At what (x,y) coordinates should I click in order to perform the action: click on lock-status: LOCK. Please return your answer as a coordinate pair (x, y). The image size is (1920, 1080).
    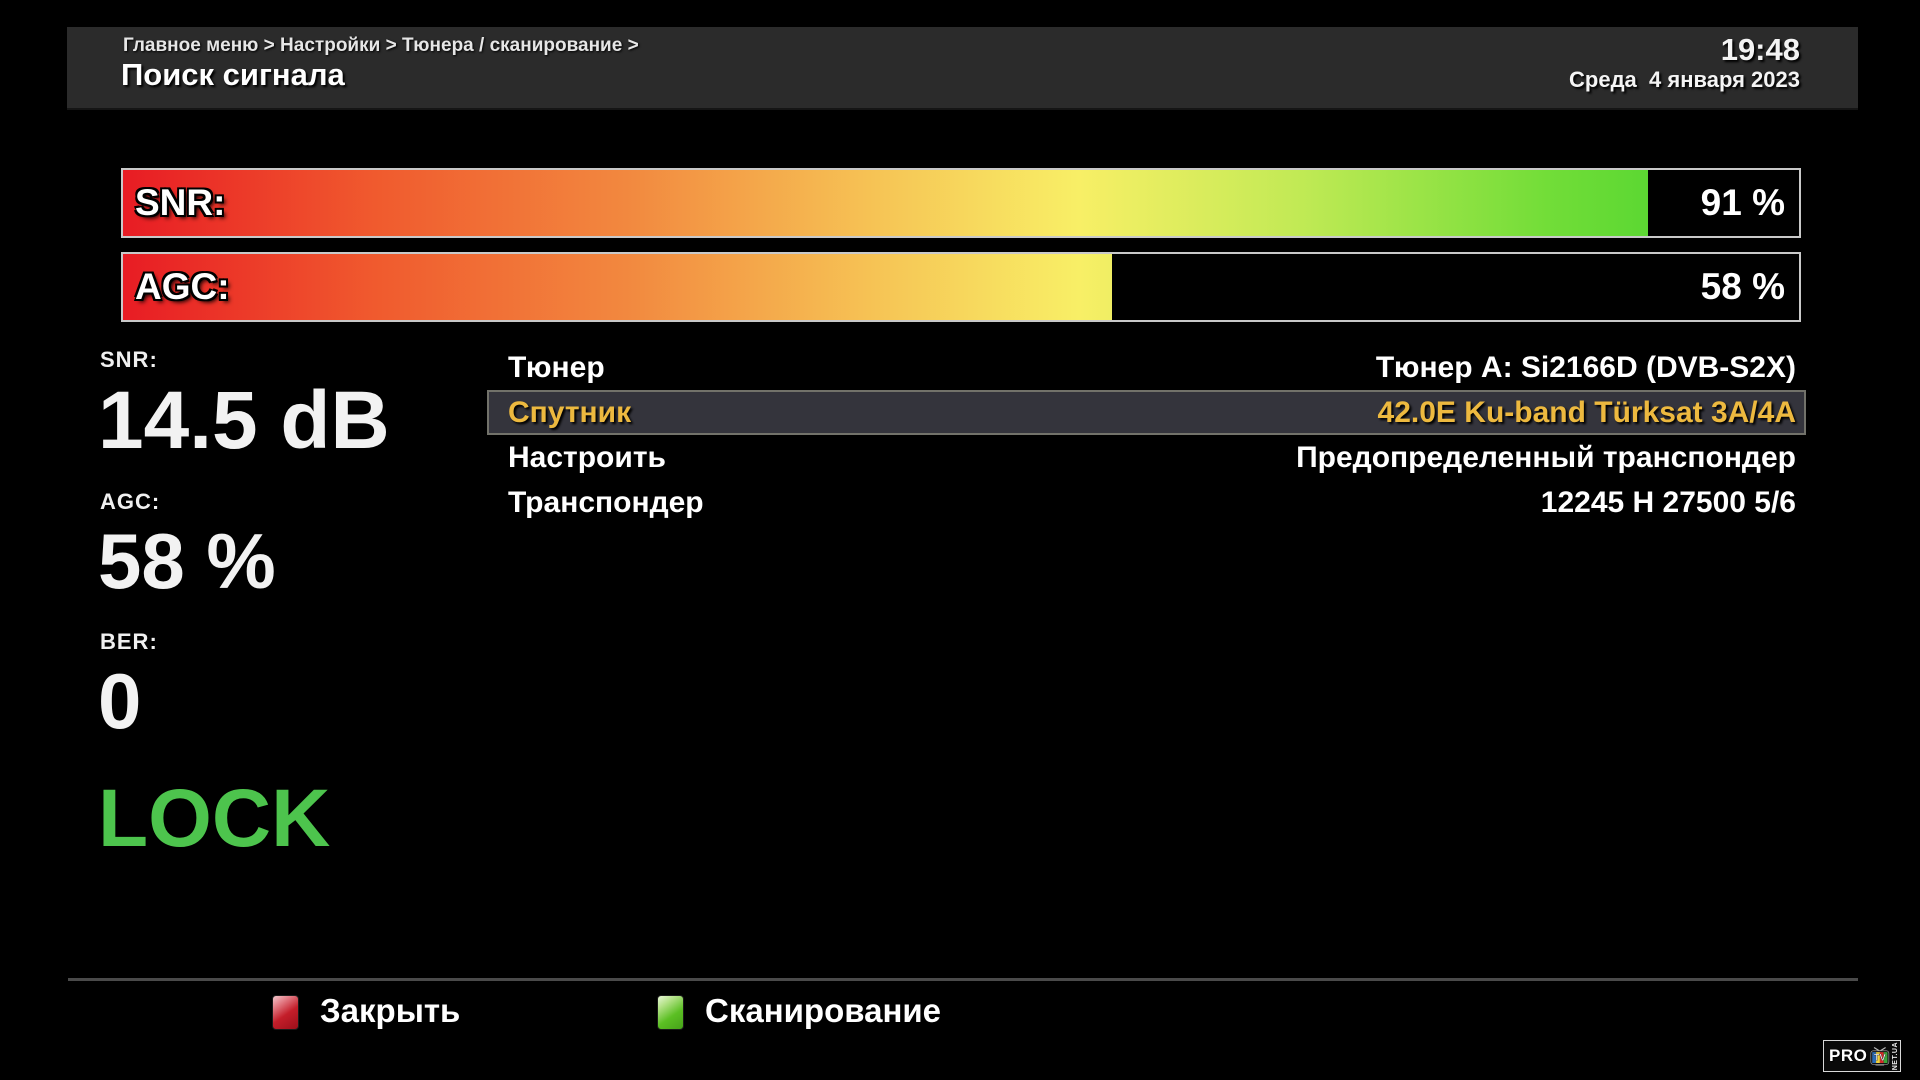
    Looking at the image, I should click on (214, 818).